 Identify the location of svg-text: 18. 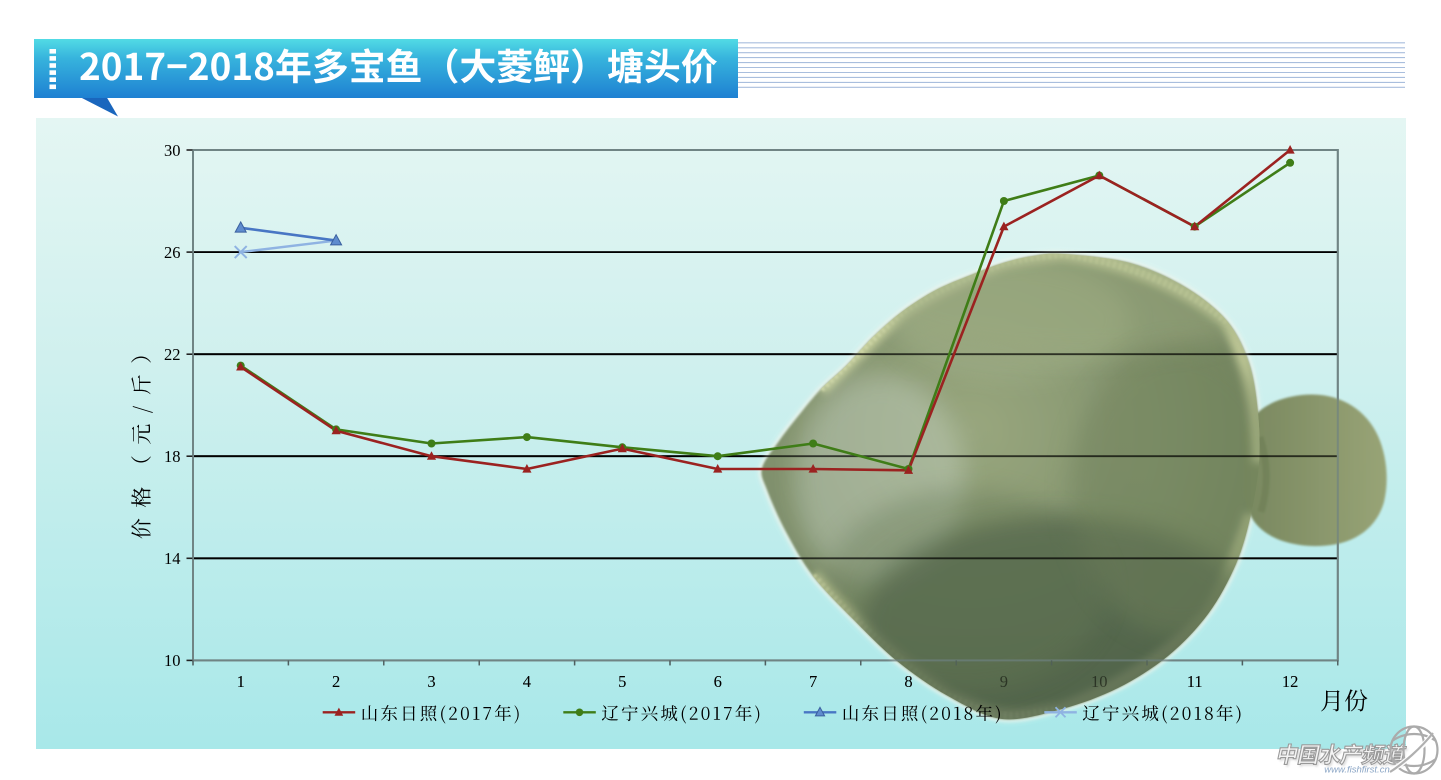
(172, 456).